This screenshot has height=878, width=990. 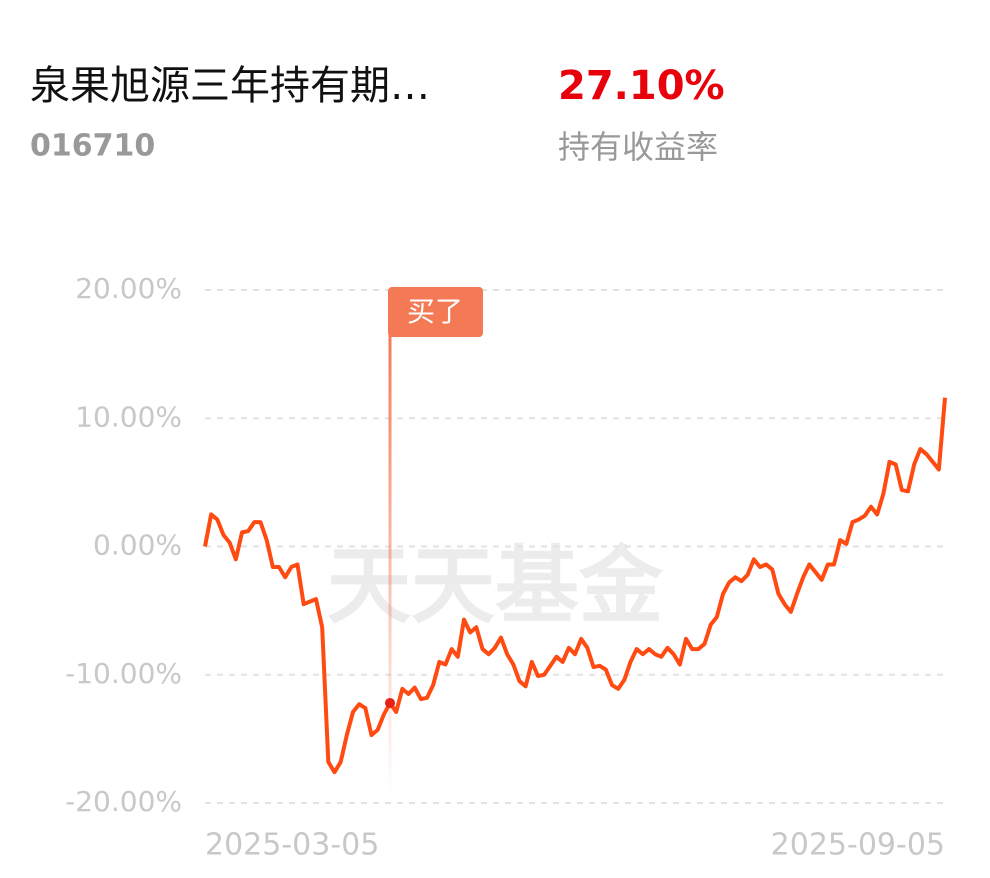 I want to click on x-tick-label: 2025-09-05, so click(x=858, y=845).